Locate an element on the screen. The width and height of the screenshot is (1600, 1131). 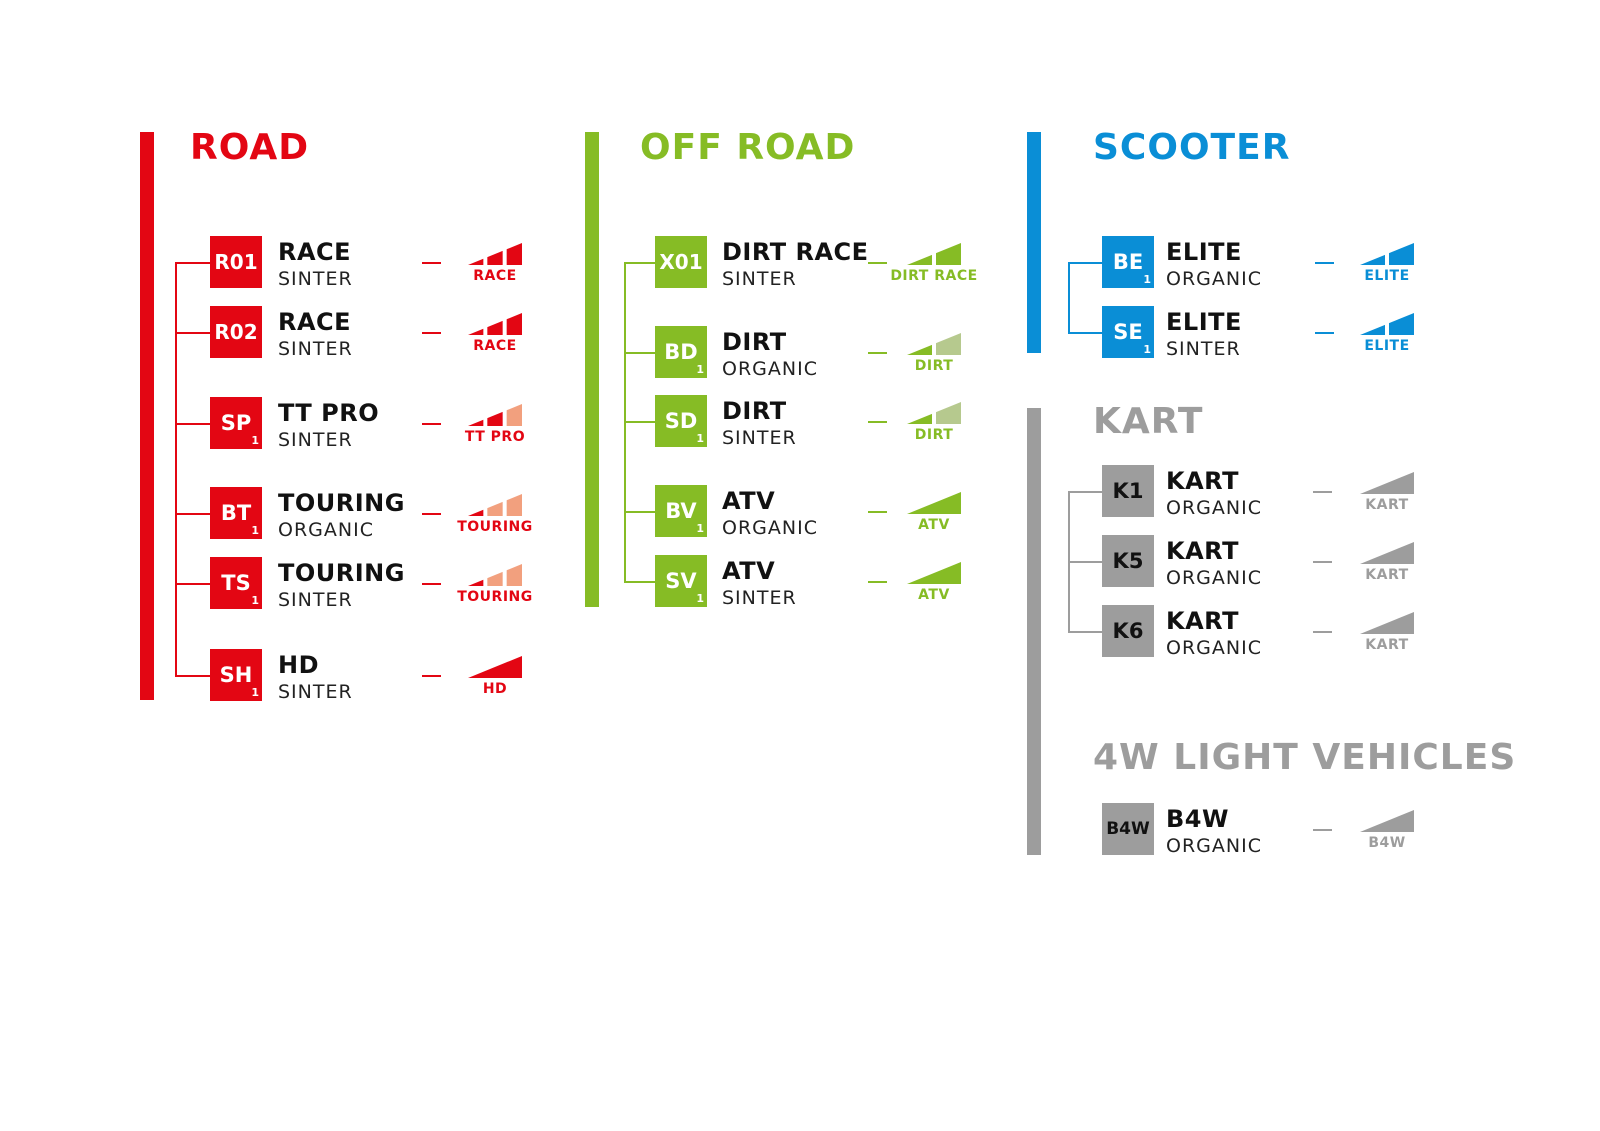
badge-code: SV is located at coordinates (681, 581).